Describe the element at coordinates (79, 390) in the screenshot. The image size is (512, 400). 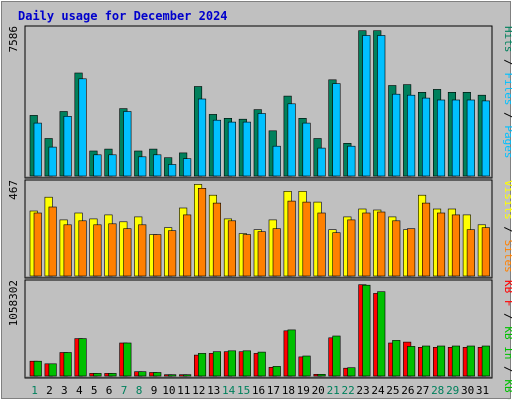
I see `x-tick-day-4: 4` at that location.